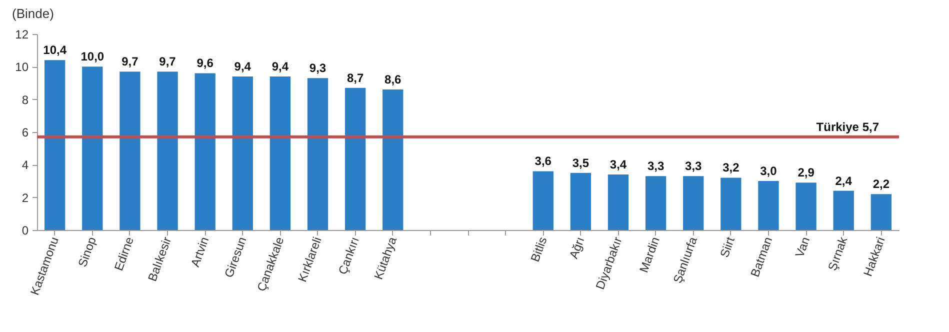  I want to click on x-tick-label: Çankırı, so click(349, 255).